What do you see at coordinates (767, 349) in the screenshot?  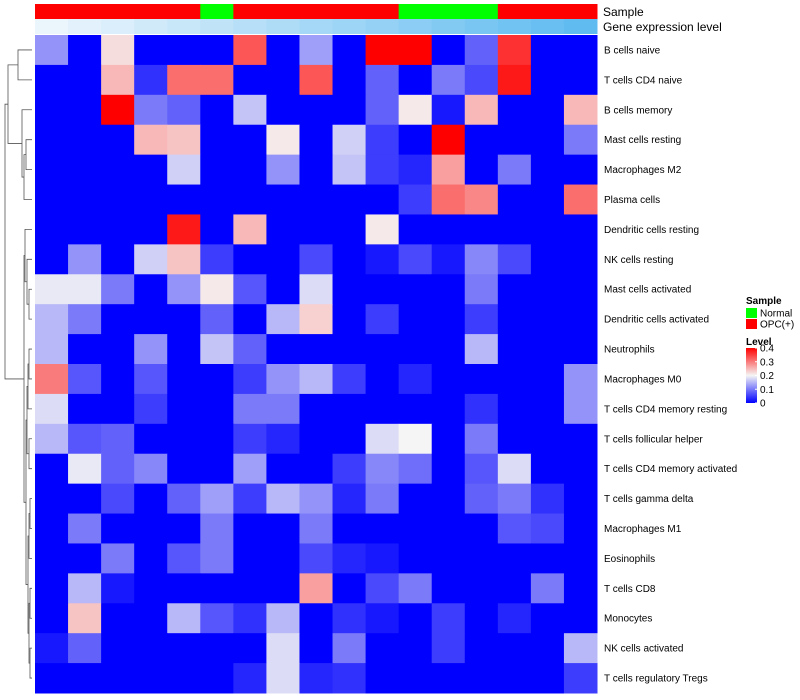 I see `legend-tick-label: 0.4` at bounding box center [767, 349].